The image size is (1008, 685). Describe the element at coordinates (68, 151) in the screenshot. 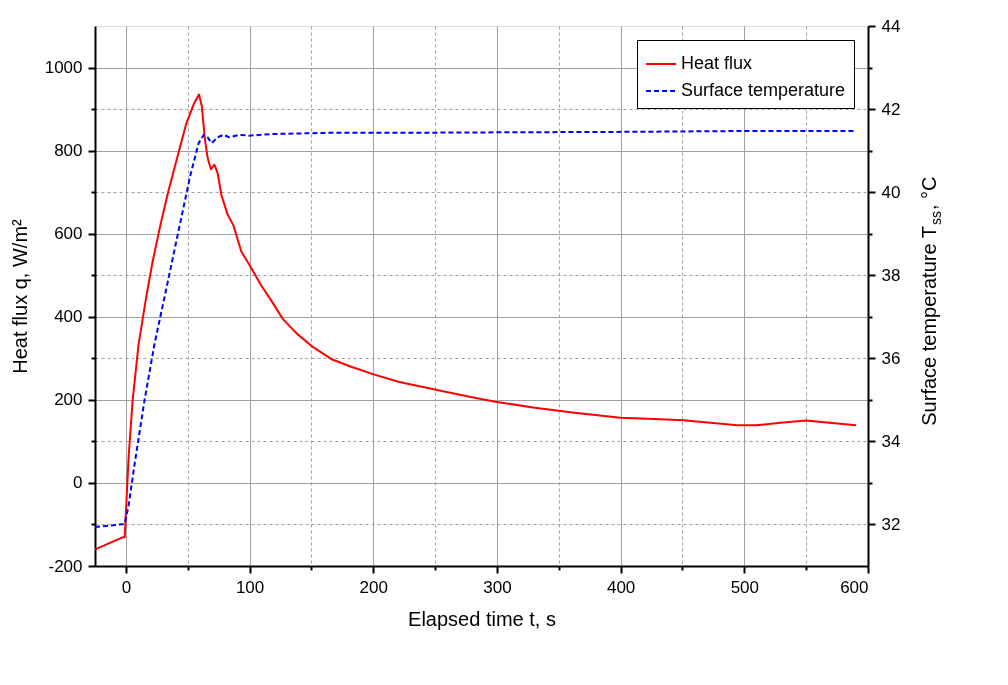

I see `y-tick-label: 800` at that location.